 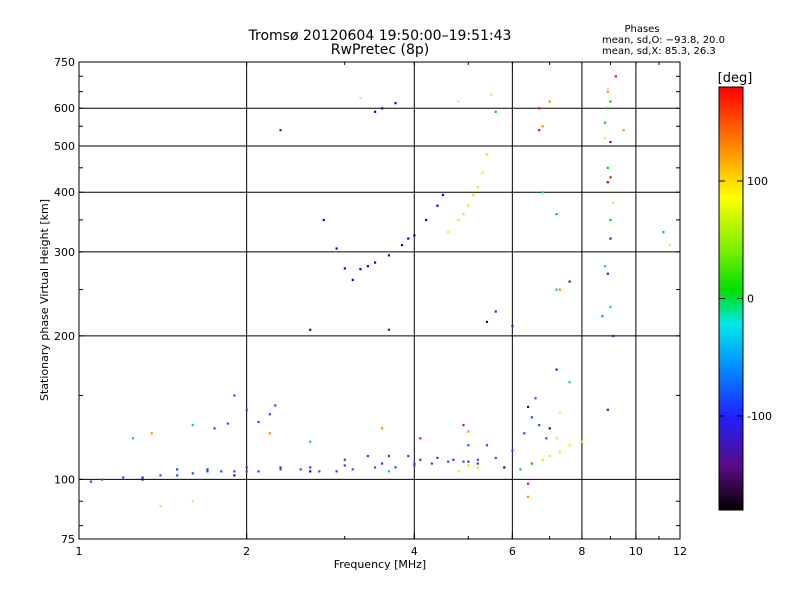 What do you see at coordinates (64, 62) in the screenshot?
I see `y-tick-label: 750` at bounding box center [64, 62].